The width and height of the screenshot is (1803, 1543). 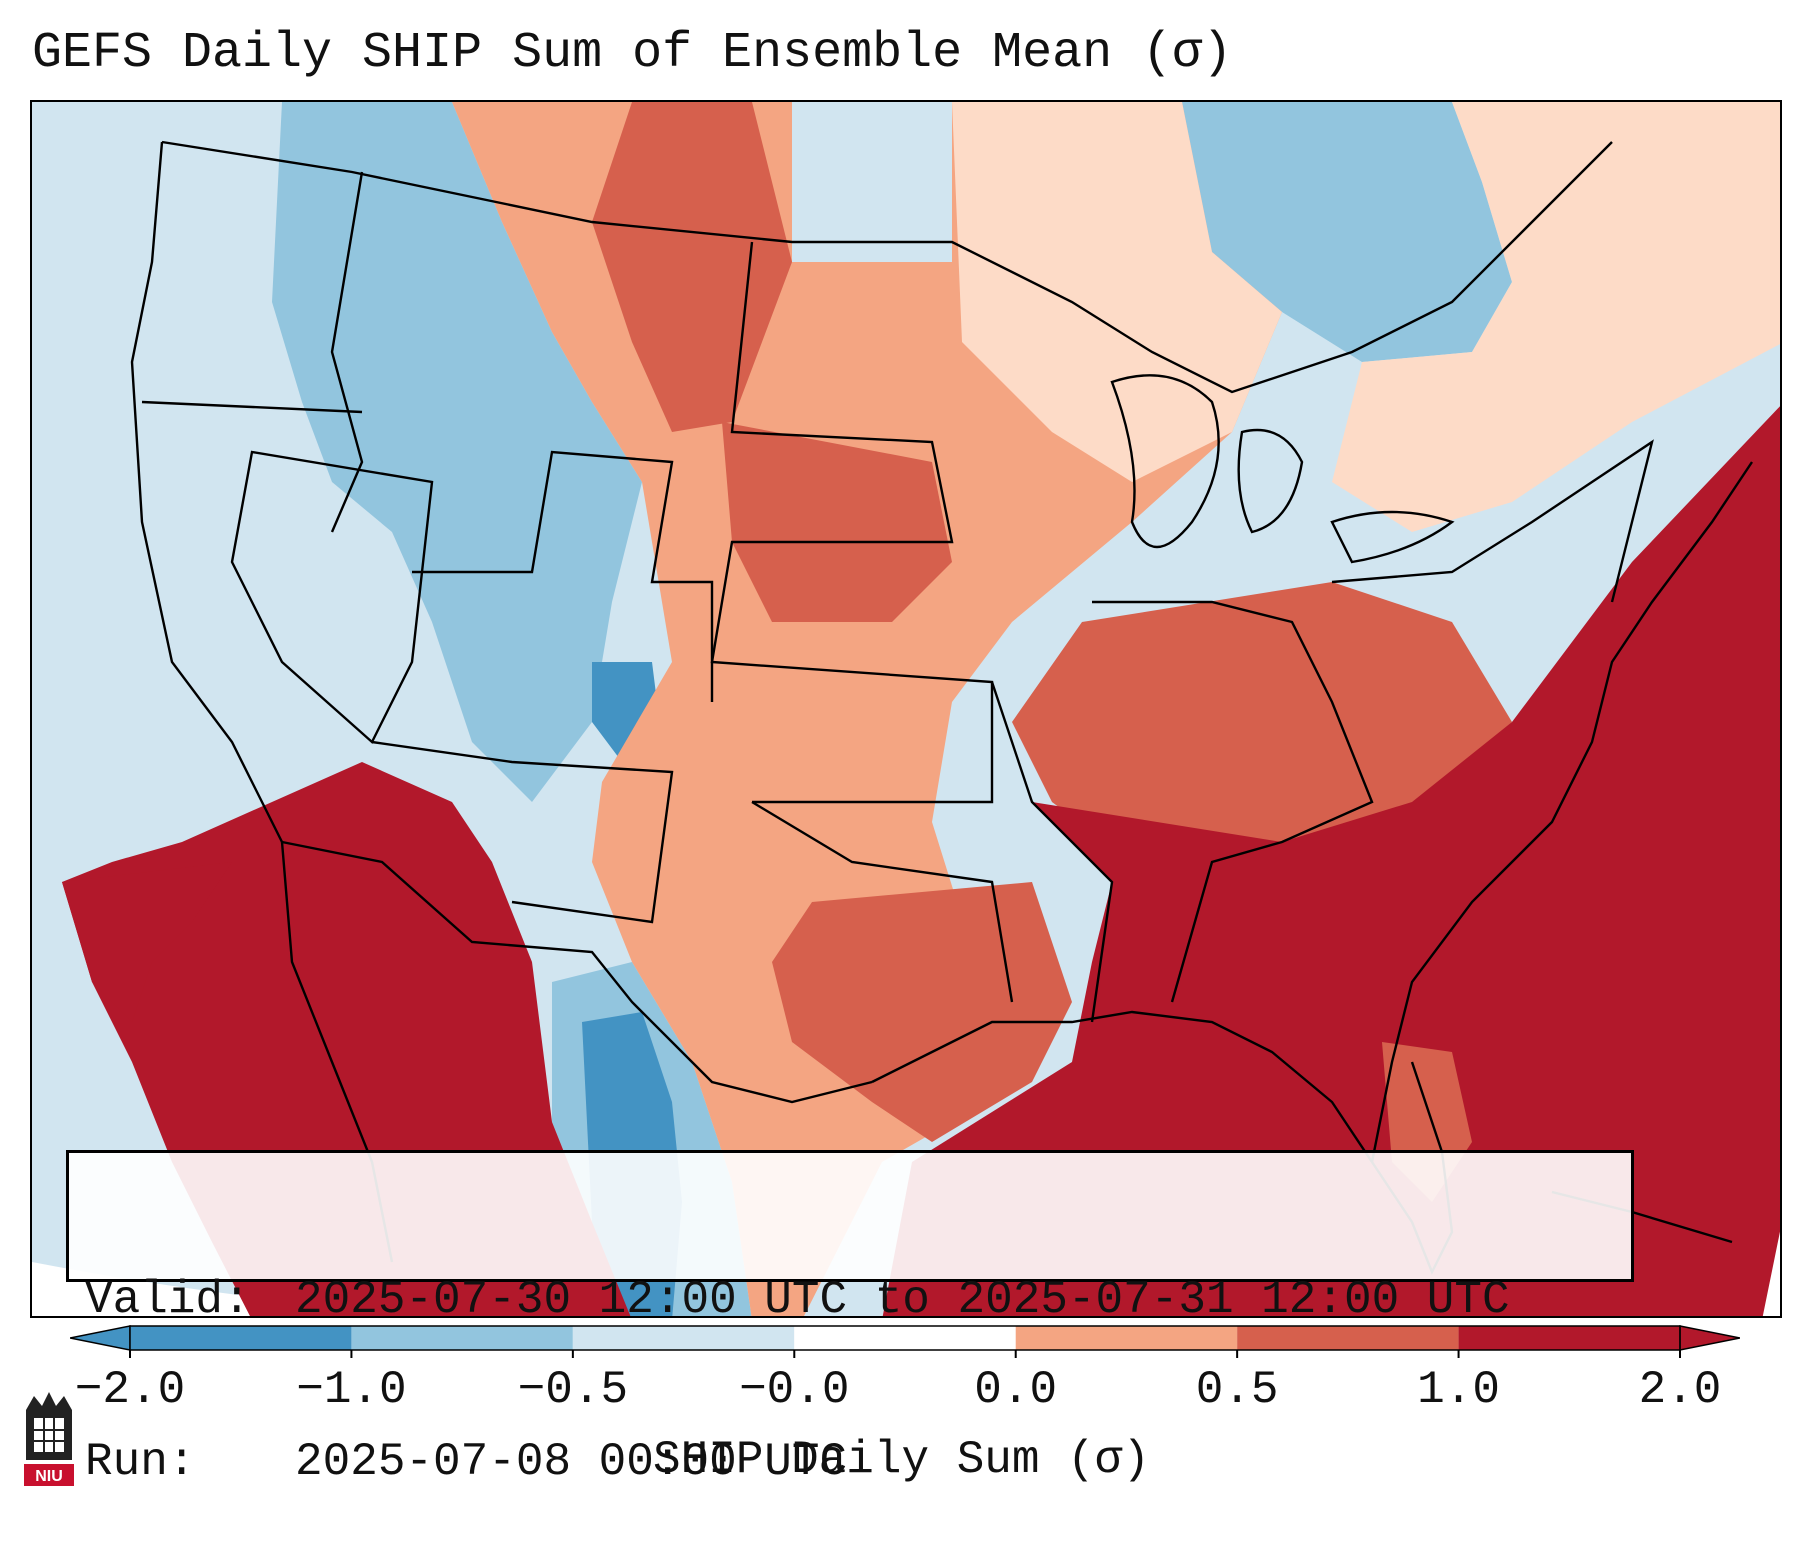 I want to click on niu-logo: NIU, so click(x=49, y=1439).